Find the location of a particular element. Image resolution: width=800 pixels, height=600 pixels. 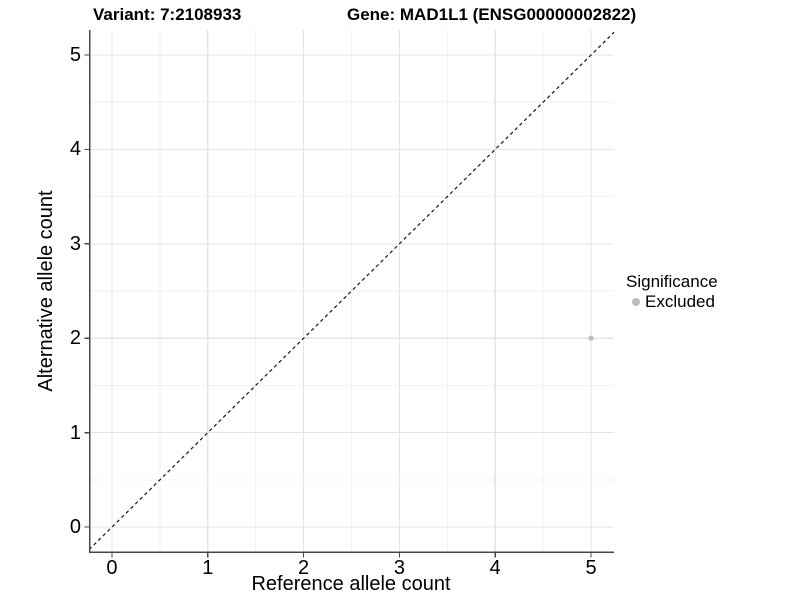

y-axis-title: Alternative allele count is located at coordinates (46, 291).